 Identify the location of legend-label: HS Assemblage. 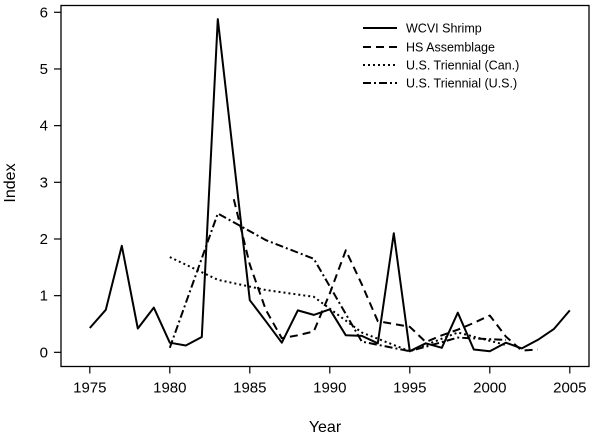
(450, 48).